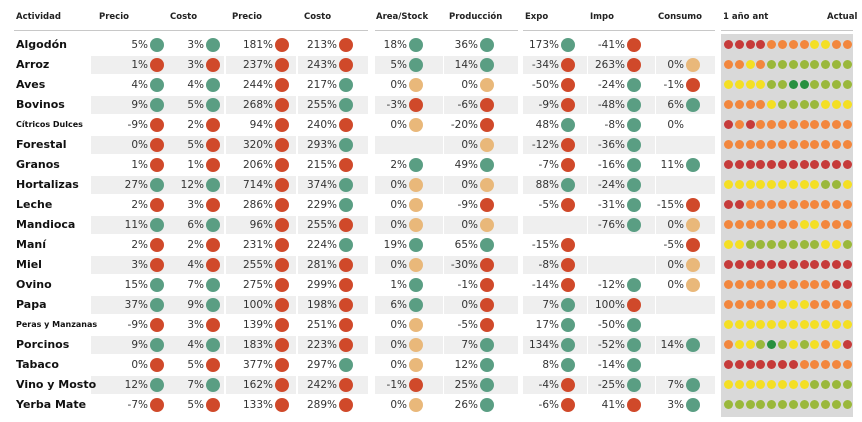  Describe the element at coordinates (543, 45) in the screenshot. I see `expo-value: 173%` at that location.